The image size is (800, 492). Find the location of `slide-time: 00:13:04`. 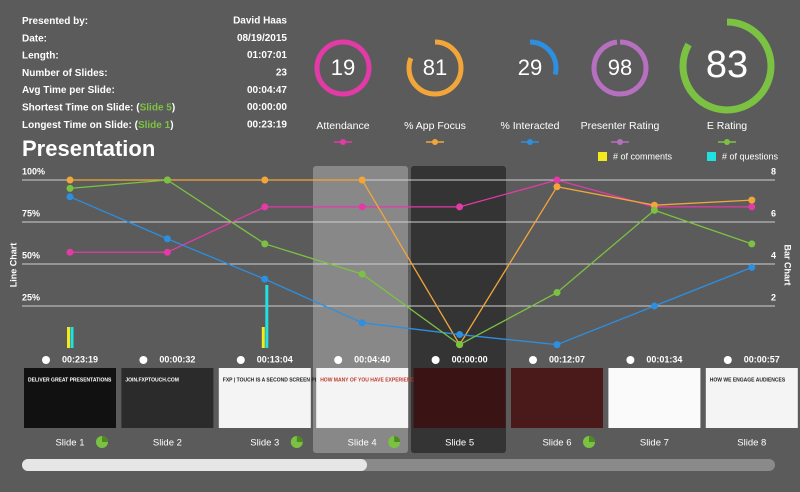

slide-time: 00:13:04 is located at coordinates (275, 359).